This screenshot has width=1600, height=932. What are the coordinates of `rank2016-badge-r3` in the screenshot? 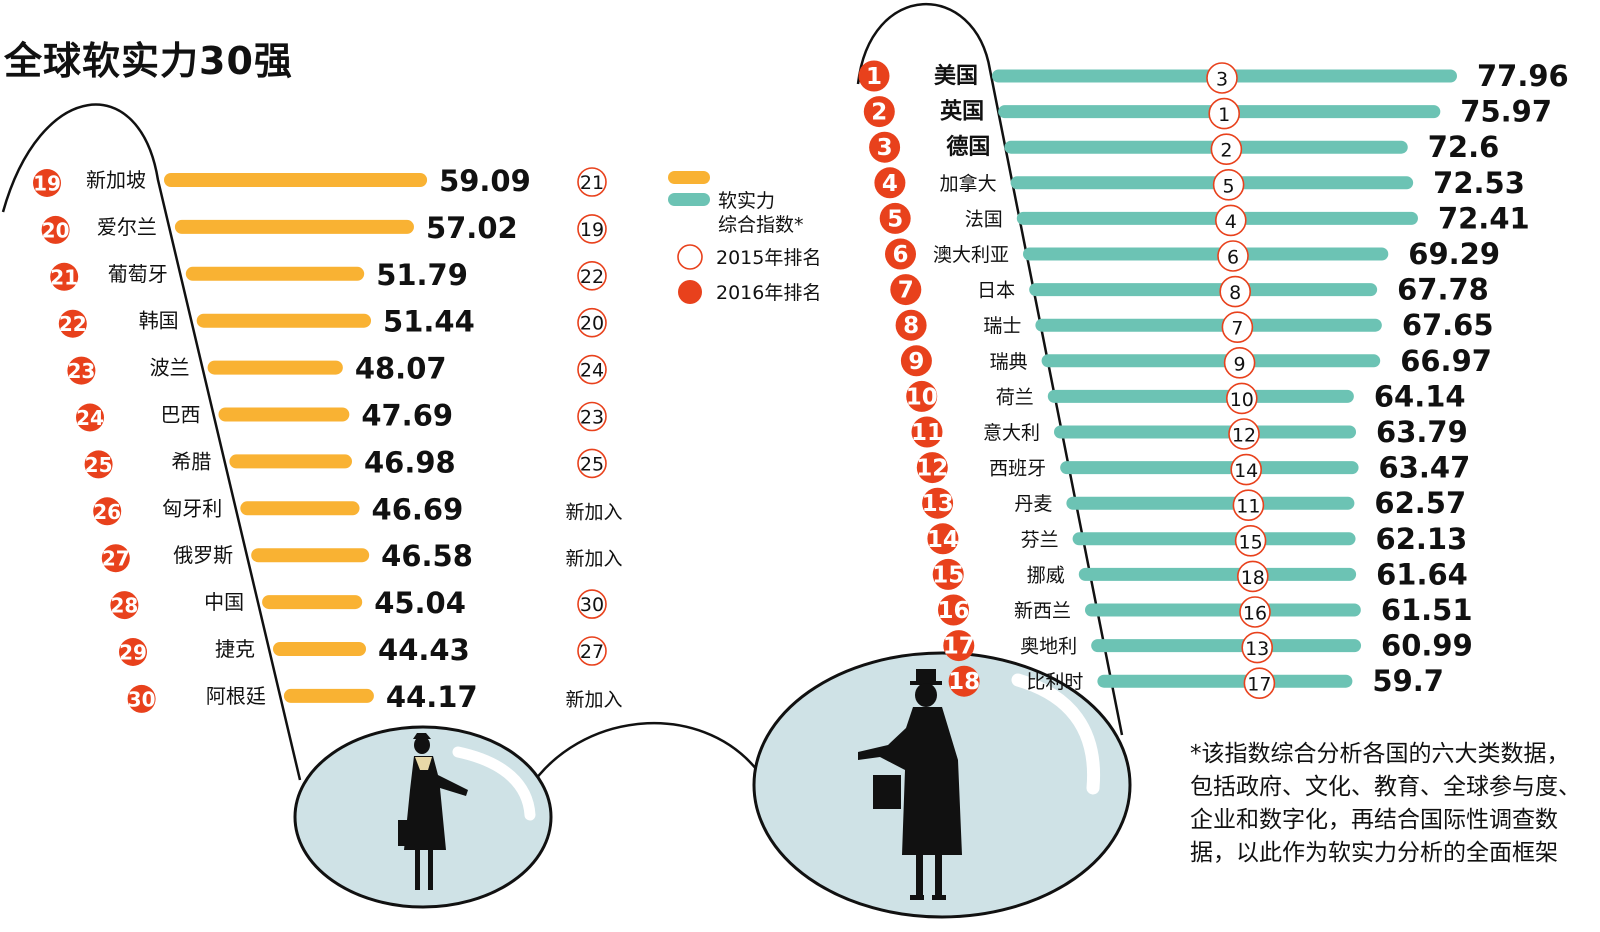 It's located at (890, 183).